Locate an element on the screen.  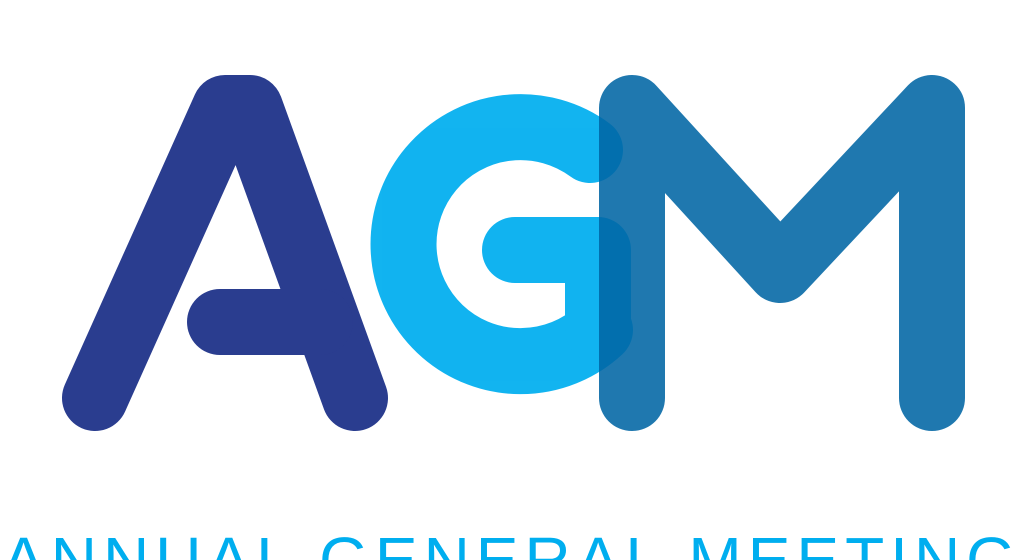
letter-g is located at coordinates (501, 244).